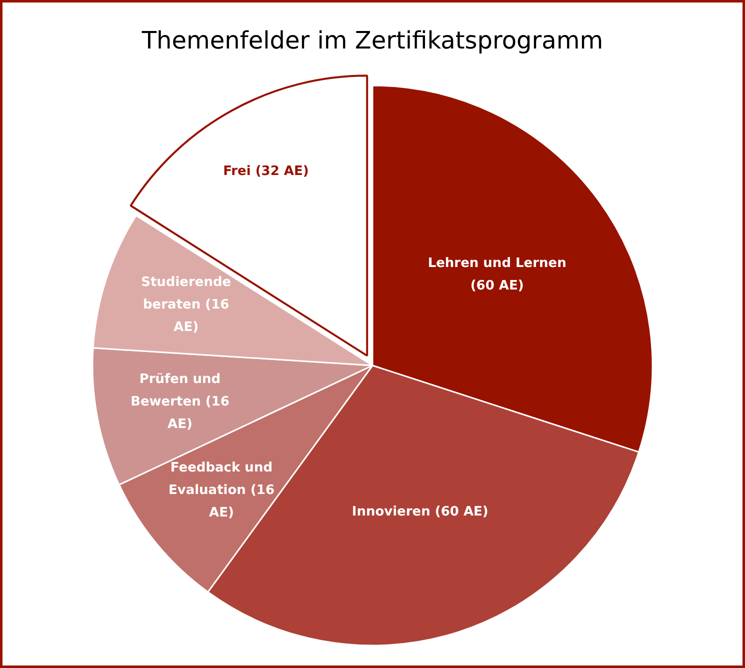 Image resolution: width=745 pixels, height=668 pixels. I want to click on slice-label: Frei (32 AE), so click(266, 172).